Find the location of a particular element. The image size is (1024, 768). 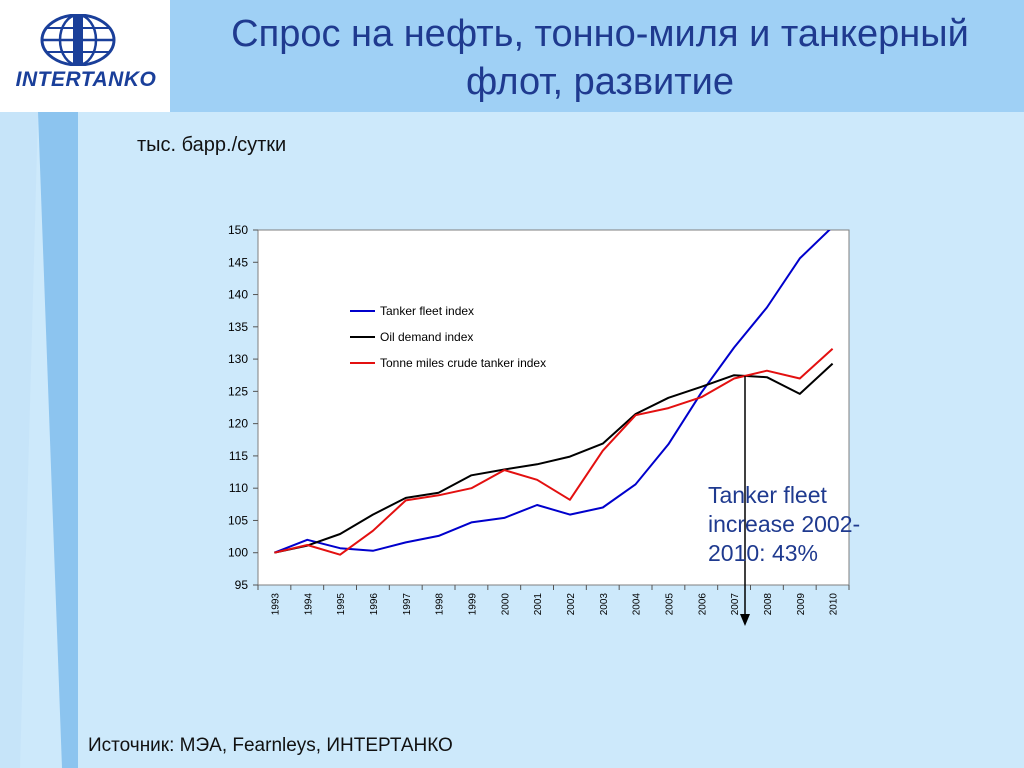

y-tick-label: 105 is located at coordinates (238, 520).